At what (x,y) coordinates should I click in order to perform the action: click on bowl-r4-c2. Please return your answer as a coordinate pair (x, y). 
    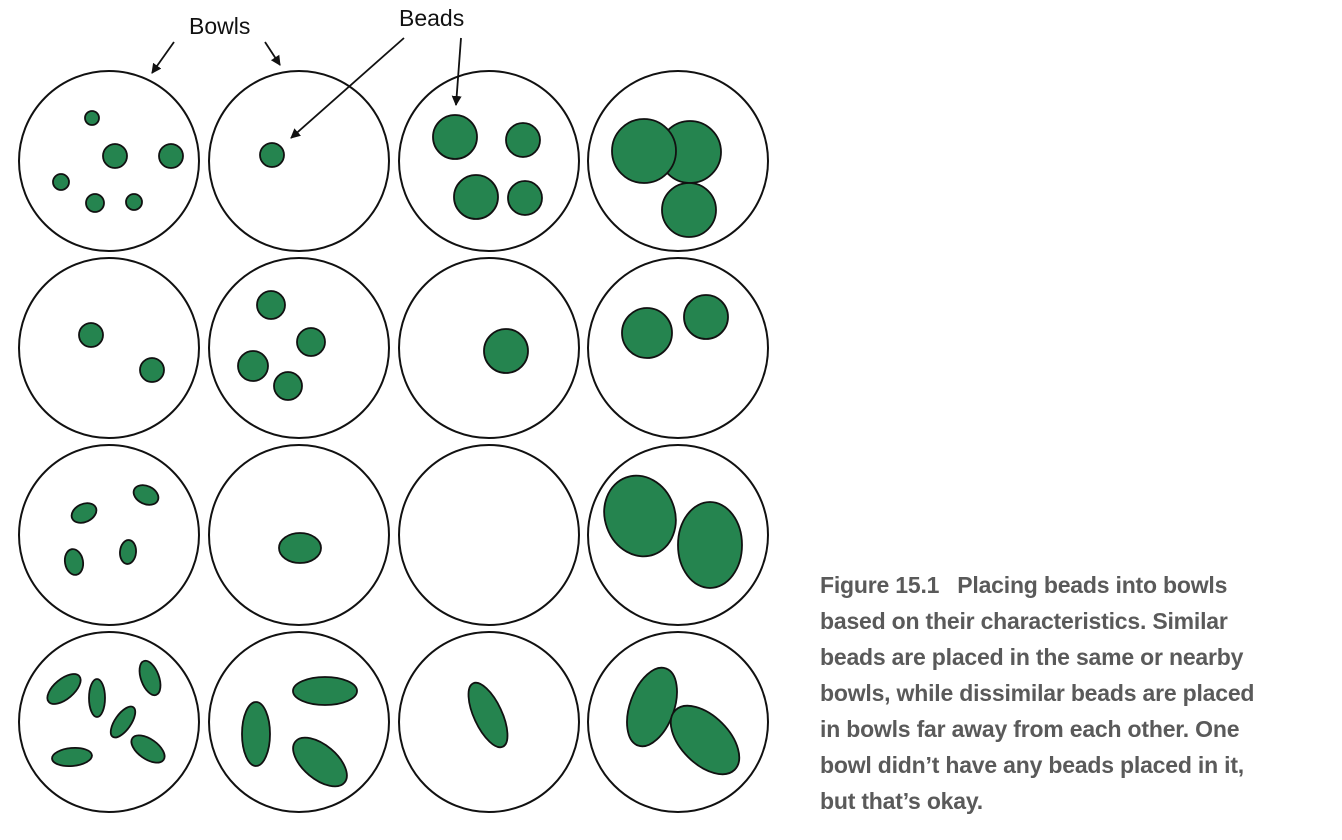
    Looking at the image, I should click on (299, 722).